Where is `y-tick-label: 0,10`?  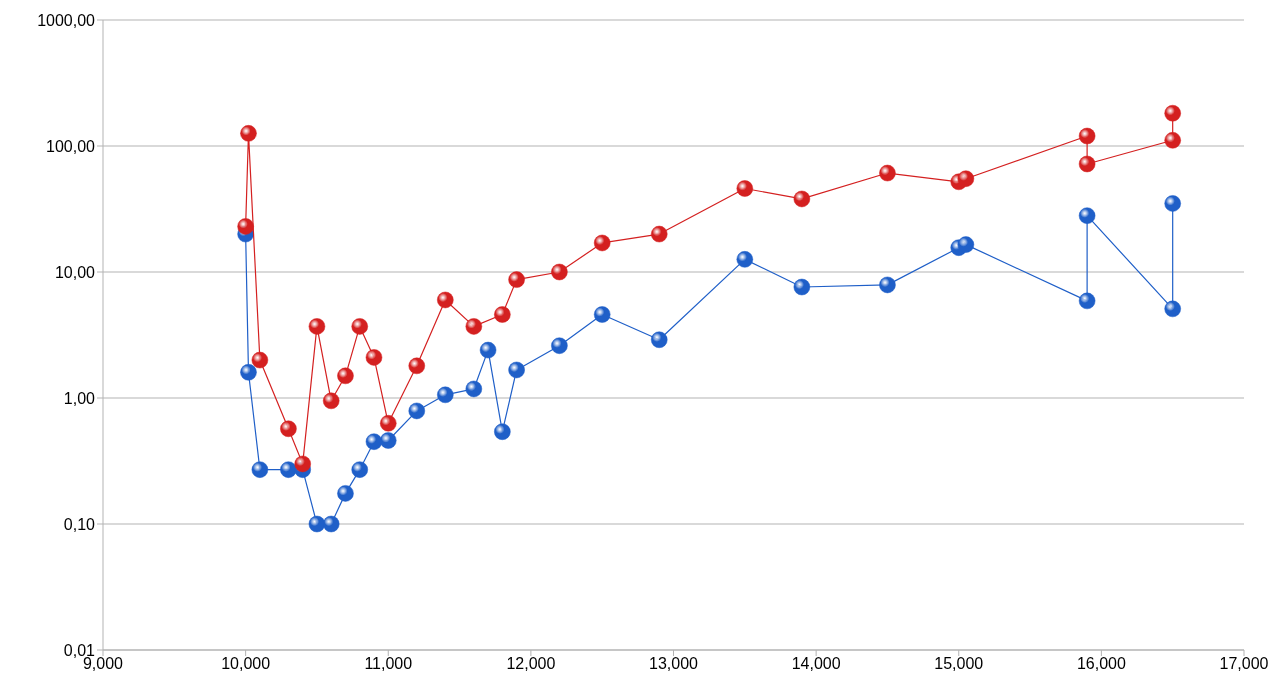
y-tick-label: 0,10 is located at coordinates (79, 524).